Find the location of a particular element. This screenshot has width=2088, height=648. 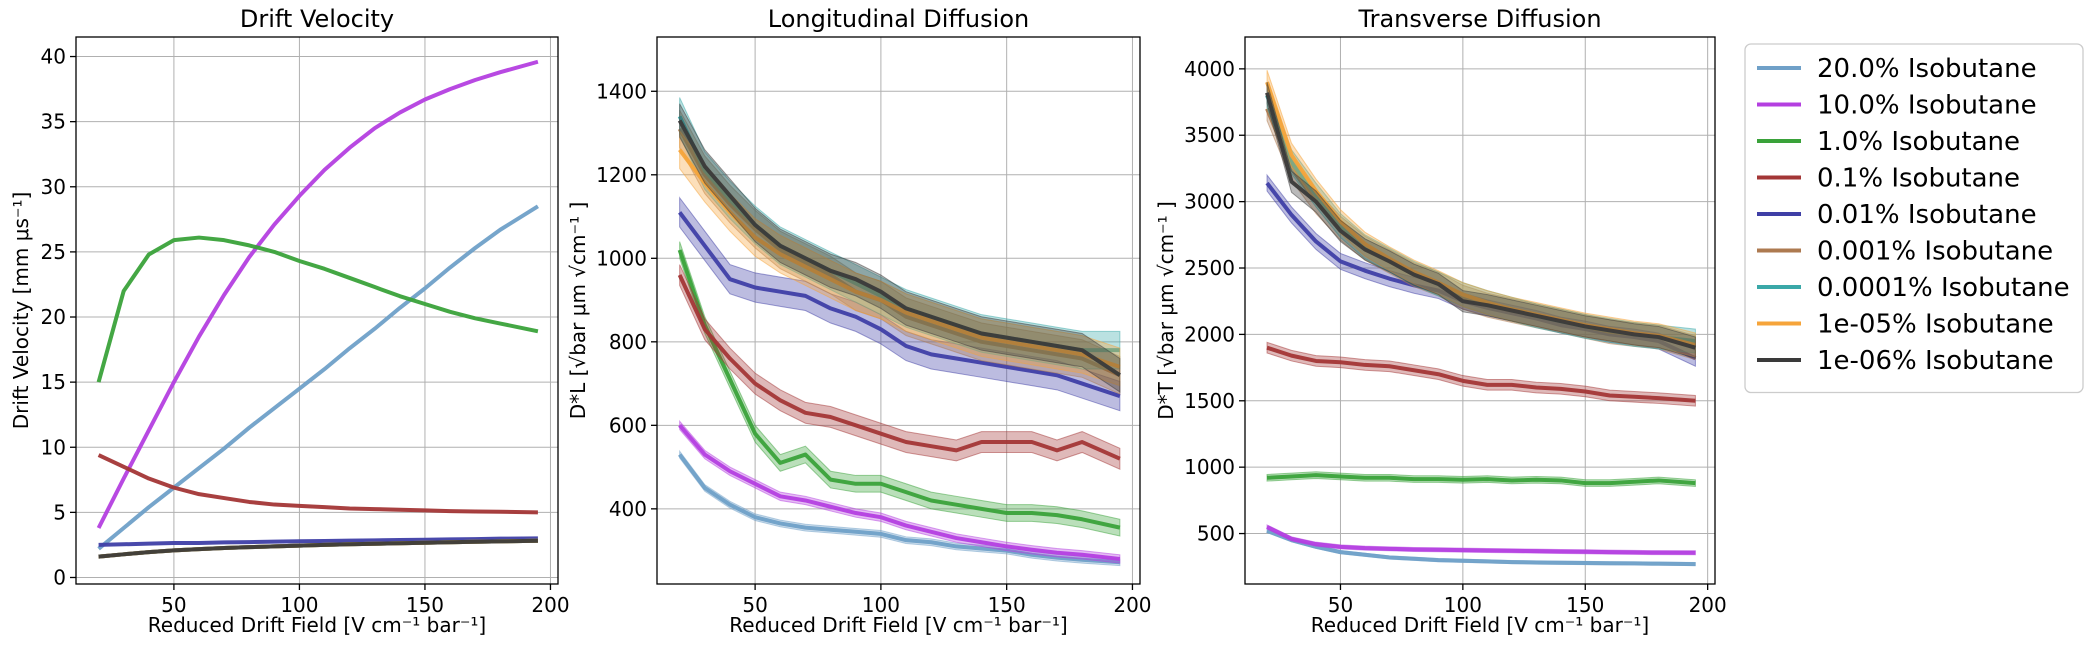

y-tick-label: 15 is located at coordinates (53, 382).